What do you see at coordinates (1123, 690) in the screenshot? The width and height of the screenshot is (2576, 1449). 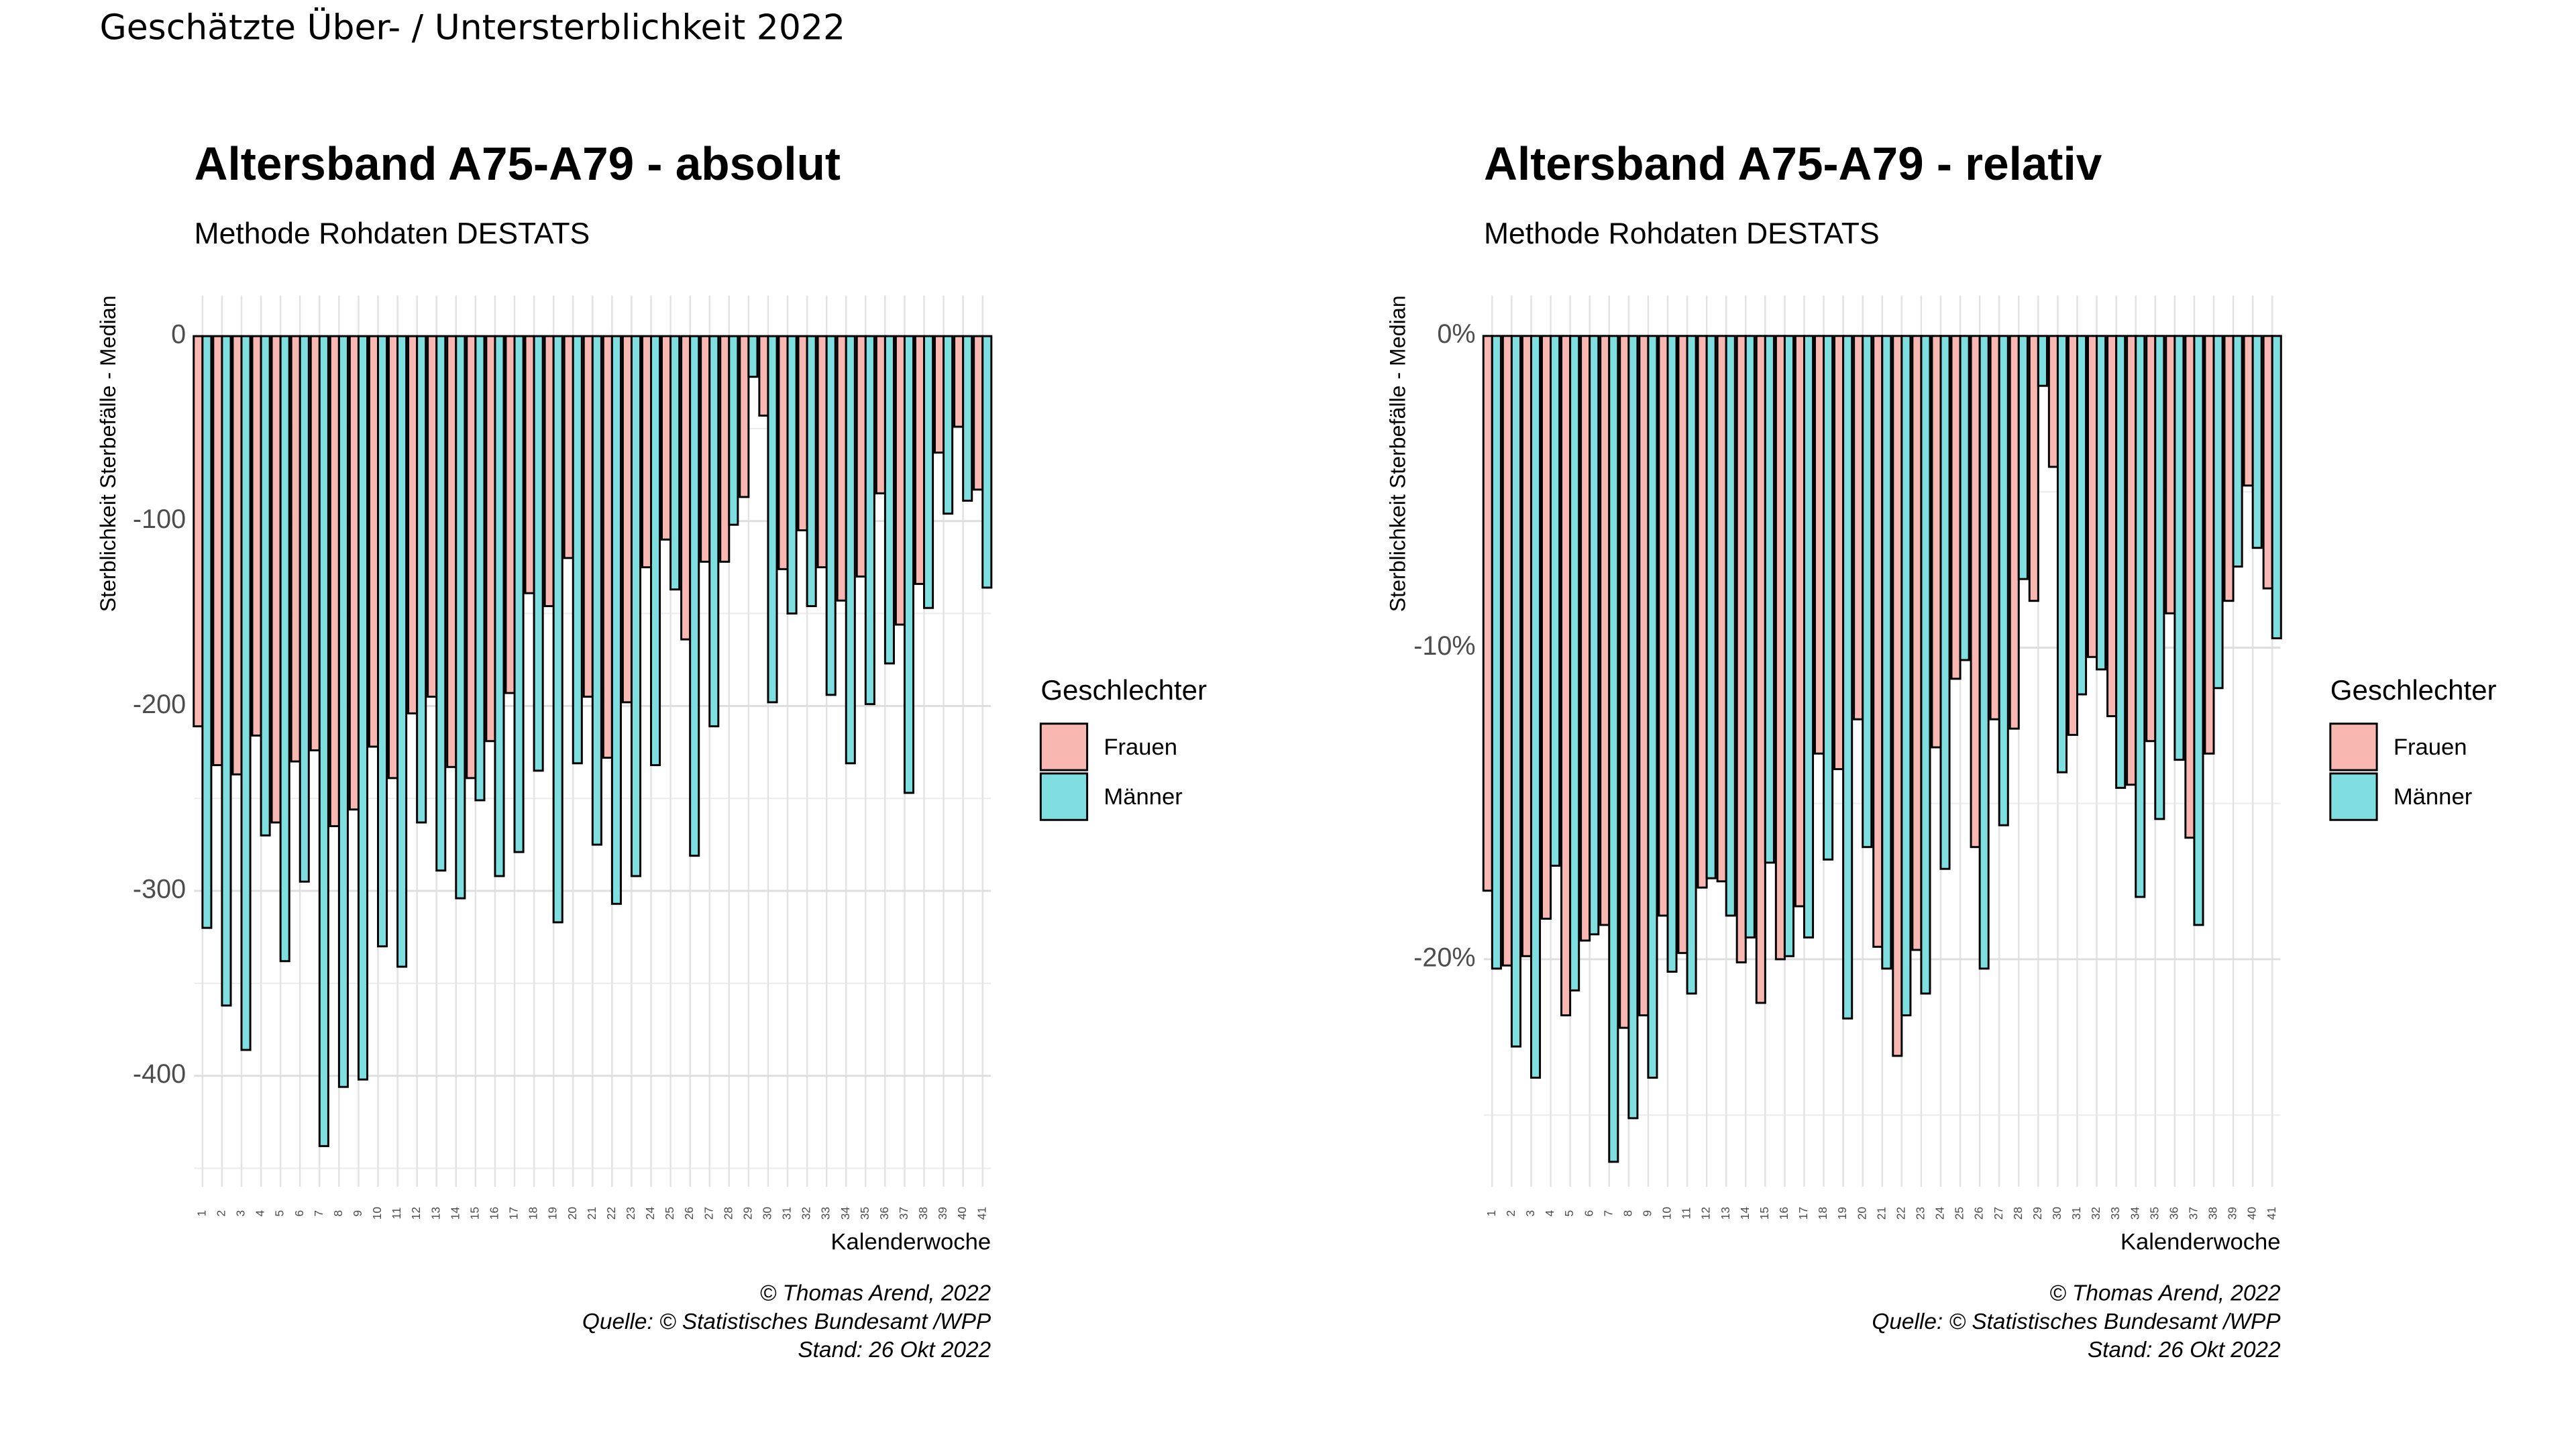 I see `legend-title: Geschlechter` at bounding box center [1123, 690].